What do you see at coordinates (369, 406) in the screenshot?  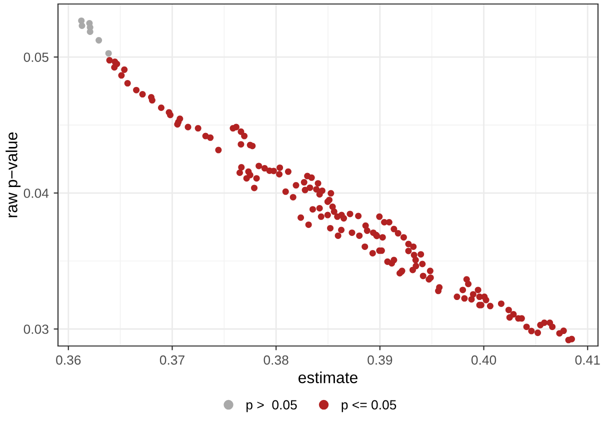 I see `legend-label: p <= 0.05` at bounding box center [369, 406].